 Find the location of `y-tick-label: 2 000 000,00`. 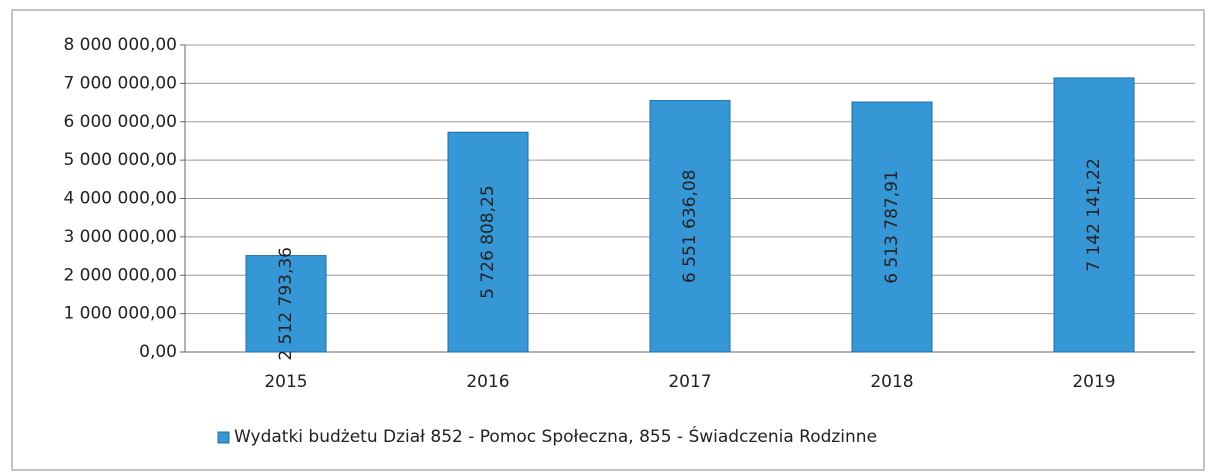

y-tick-label: 2 000 000,00 is located at coordinates (120, 275).